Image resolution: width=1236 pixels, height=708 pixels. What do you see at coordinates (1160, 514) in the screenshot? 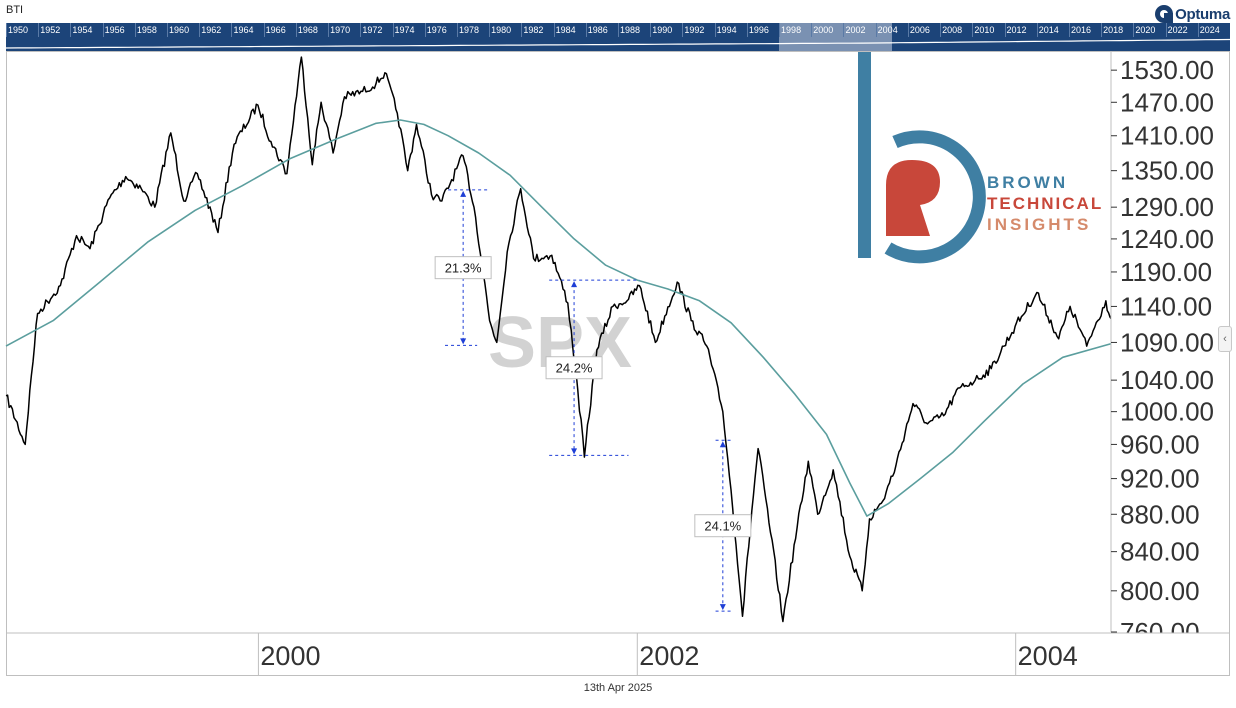
I see `y-tick-label: 880.00` at bounding box center [1160, 514].